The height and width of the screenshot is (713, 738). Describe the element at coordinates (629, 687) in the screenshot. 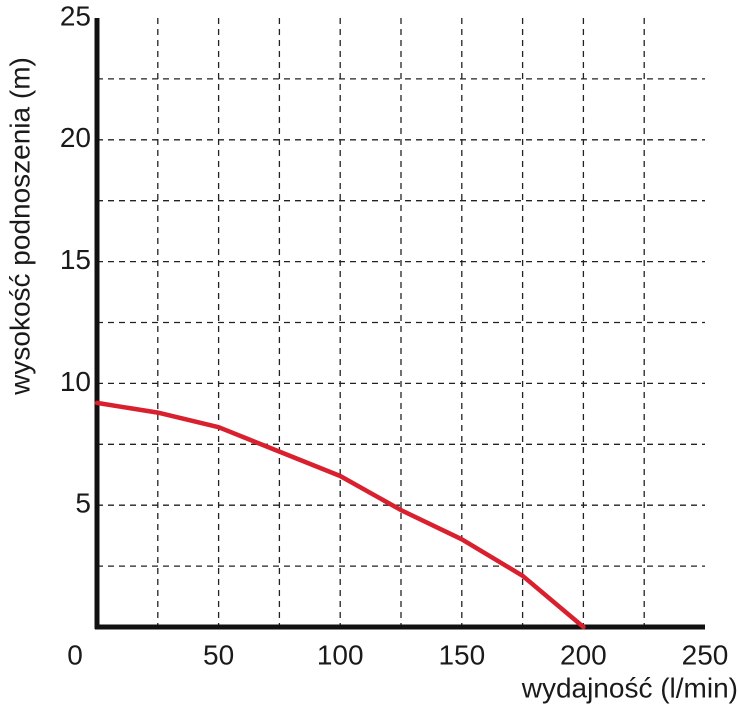

I see `x-axis-label: wydajność (l/min)` at that location.